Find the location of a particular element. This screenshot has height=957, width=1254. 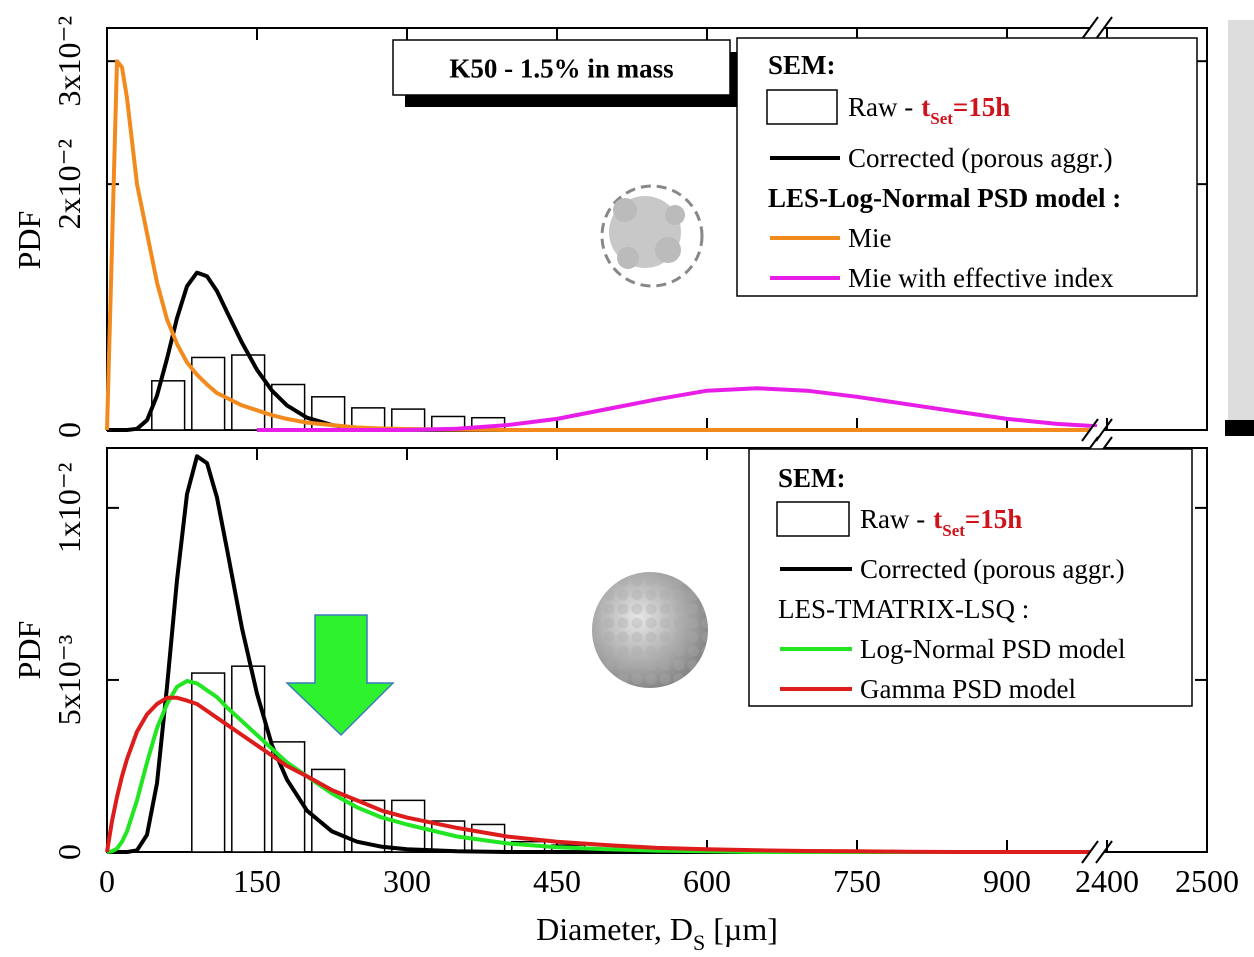

legend-label-text: Log-Normal PSD model is located at coordinates (992, 649).